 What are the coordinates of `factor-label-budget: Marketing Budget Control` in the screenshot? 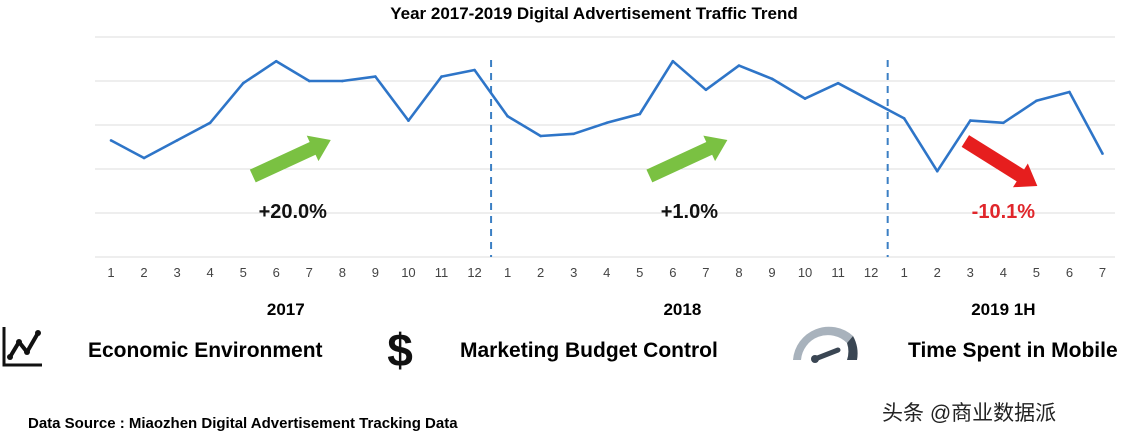 It's located at (589, 350).